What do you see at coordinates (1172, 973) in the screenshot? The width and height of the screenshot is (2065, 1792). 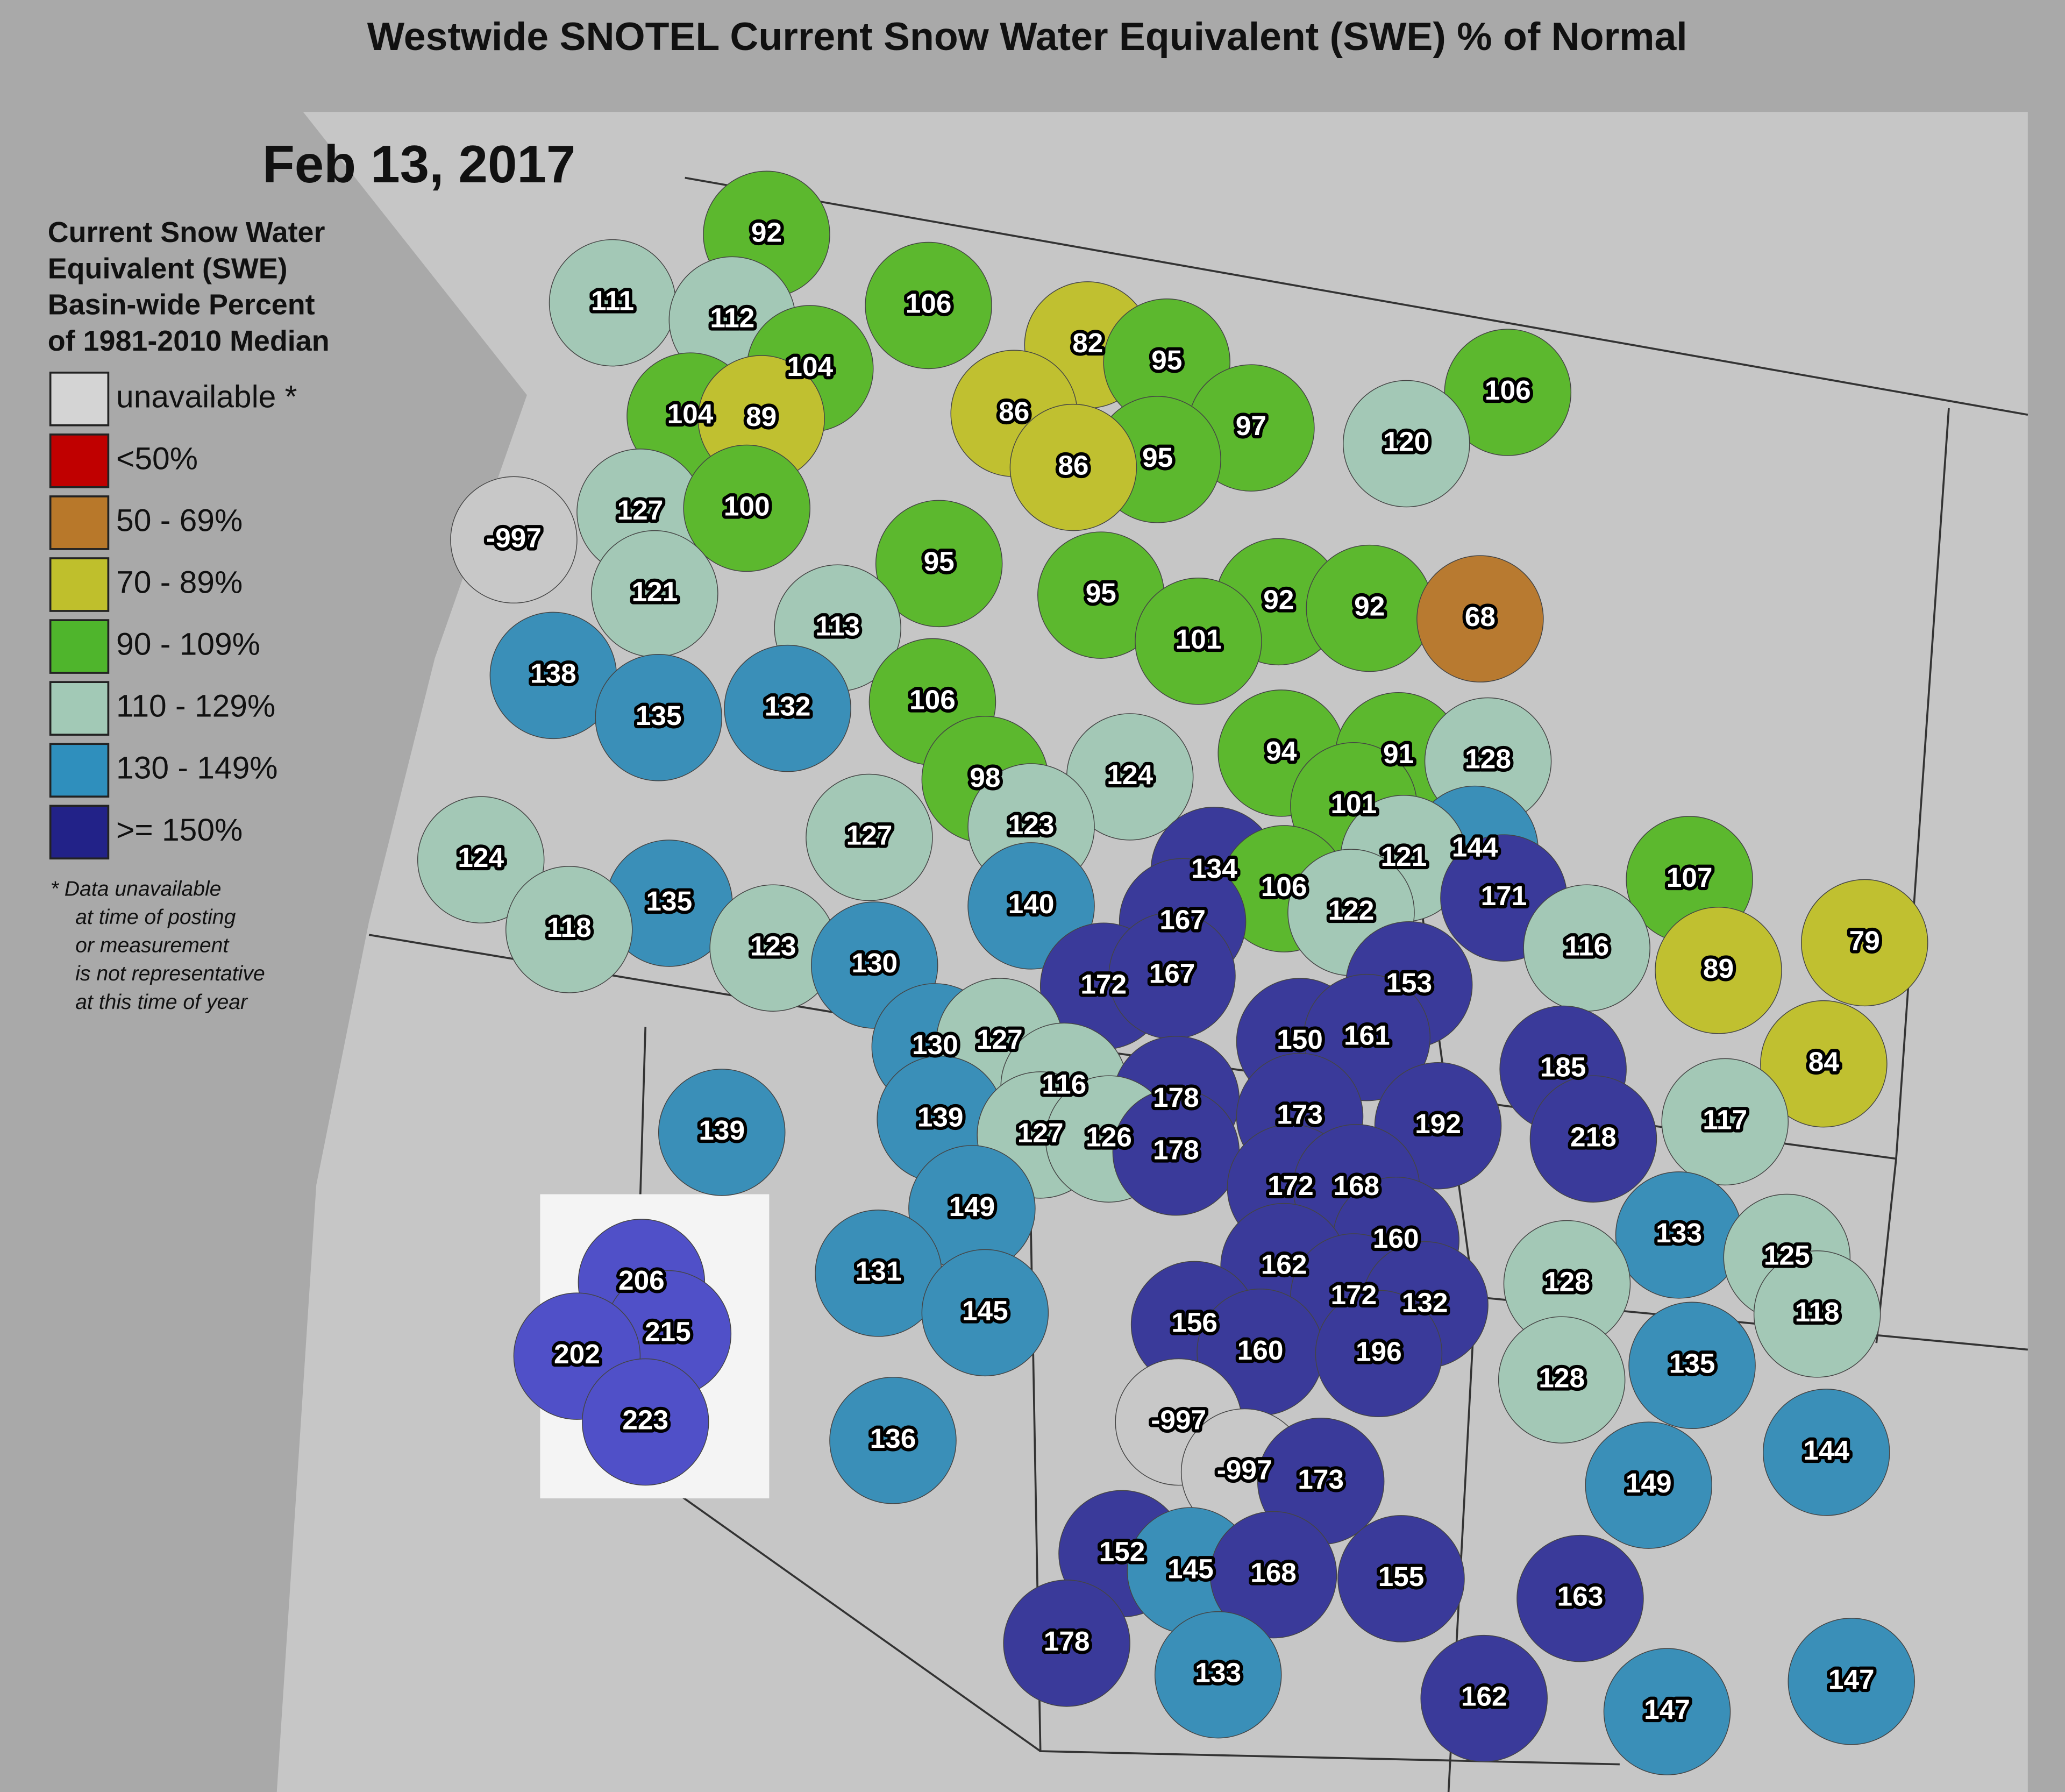 I see `basin-label: 167` at bounding box center [1172, 973].